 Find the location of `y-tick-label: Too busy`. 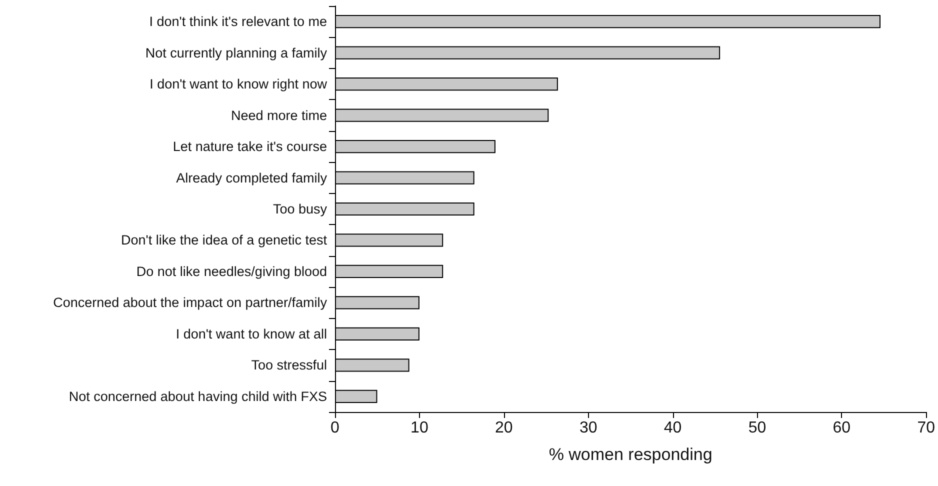

y-tick-label: Too busy is located at coordinates (300, 209).